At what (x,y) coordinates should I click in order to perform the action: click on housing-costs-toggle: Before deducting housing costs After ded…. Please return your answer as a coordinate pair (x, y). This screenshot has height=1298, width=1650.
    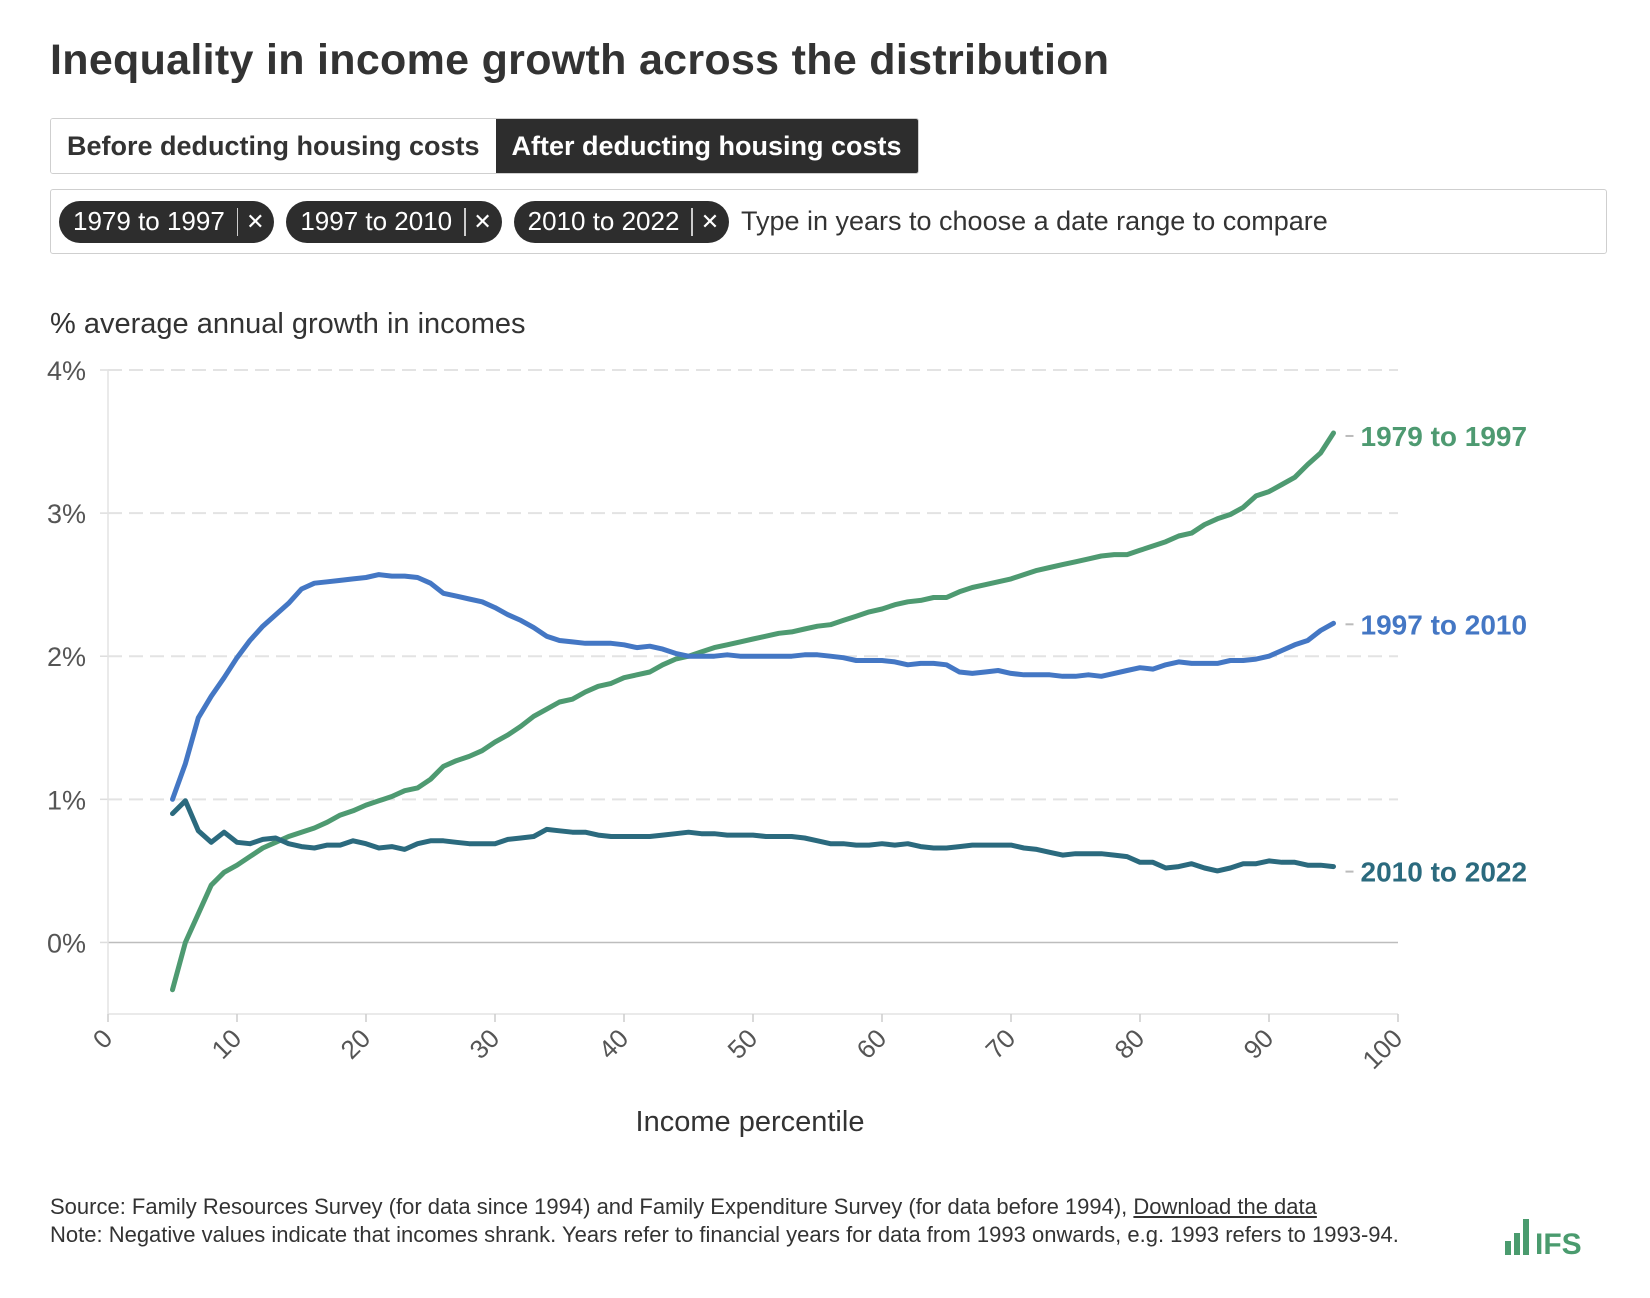
    Looking at the image, I should click on (484, 146).